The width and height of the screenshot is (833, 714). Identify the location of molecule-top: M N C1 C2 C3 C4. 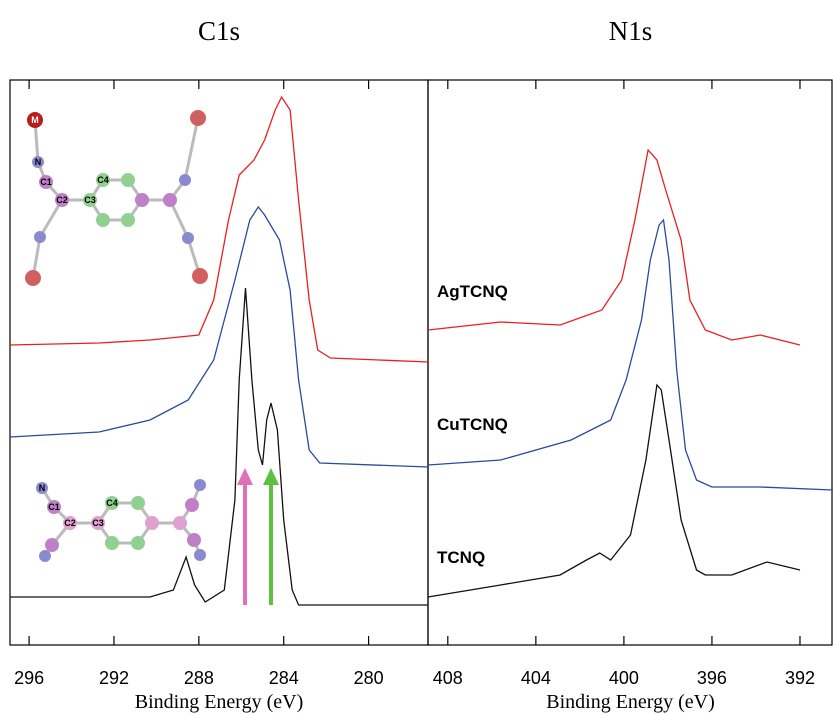
(116, 198).